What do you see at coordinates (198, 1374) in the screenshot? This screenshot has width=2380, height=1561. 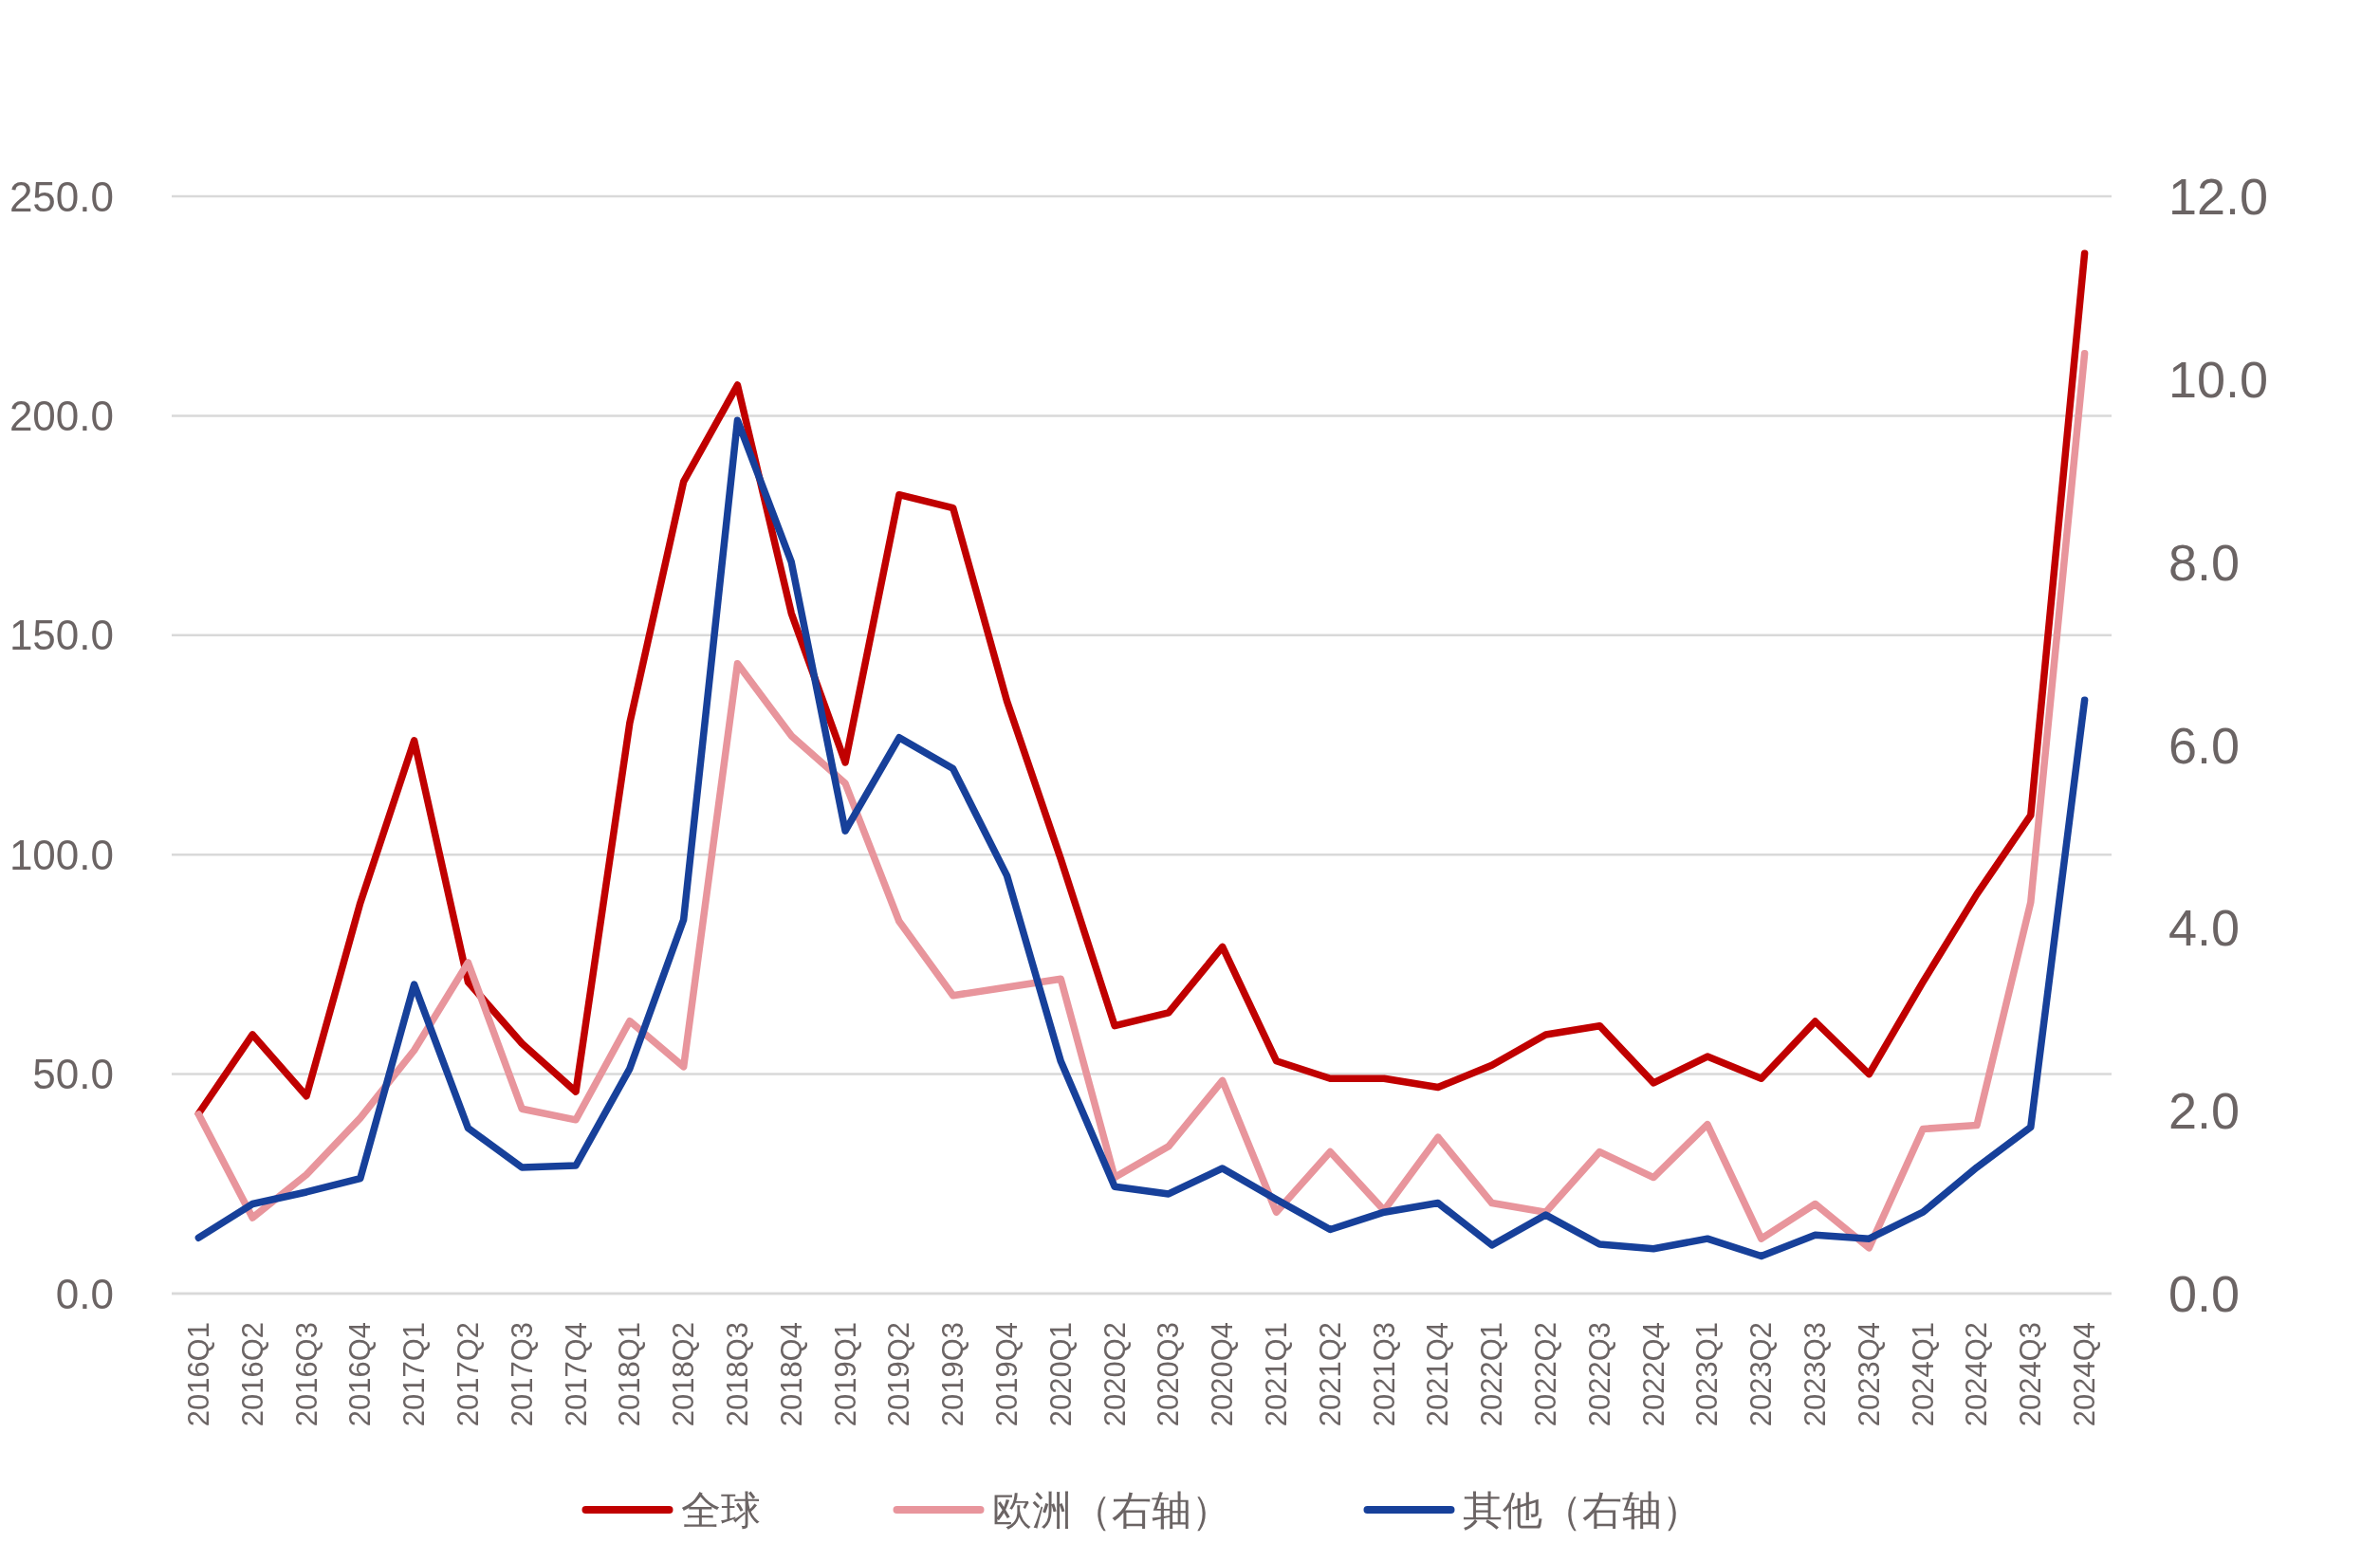 I see `x-tick-label: 2016Q1` at bounding box center [198, 1374].